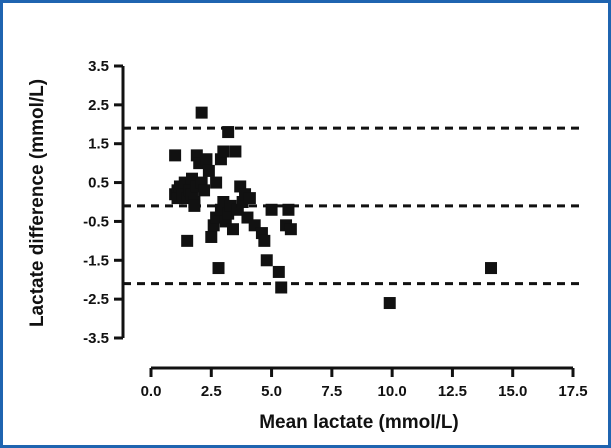 This screenshot has width=611, height=448. What do you see at coordinates (98, 183) in the screenshot?
I see `y-tick-label: 0.5` at bounding box center [98, 183].